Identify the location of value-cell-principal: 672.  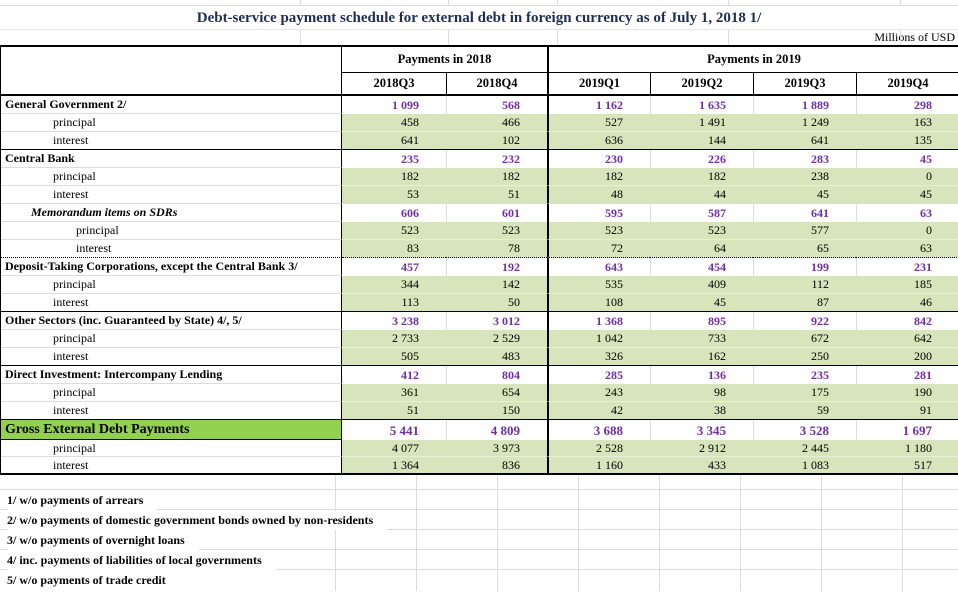
(804, 339).